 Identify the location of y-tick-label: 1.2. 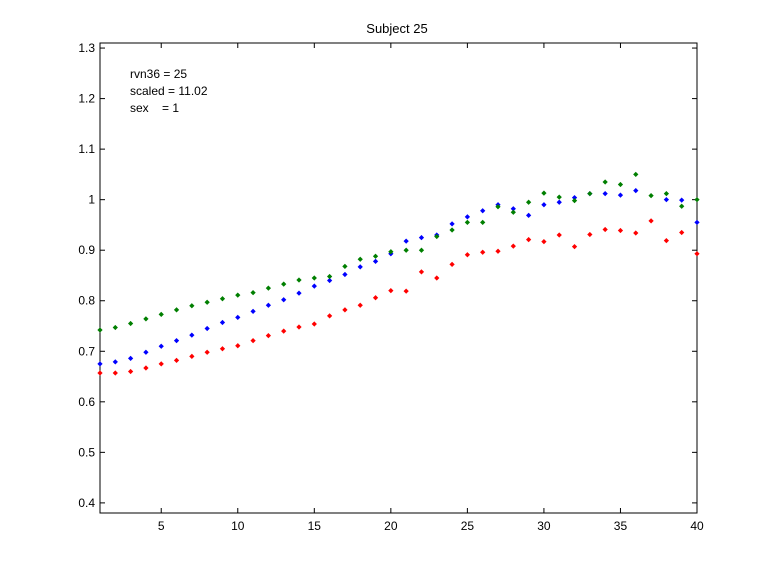
(86, 99).